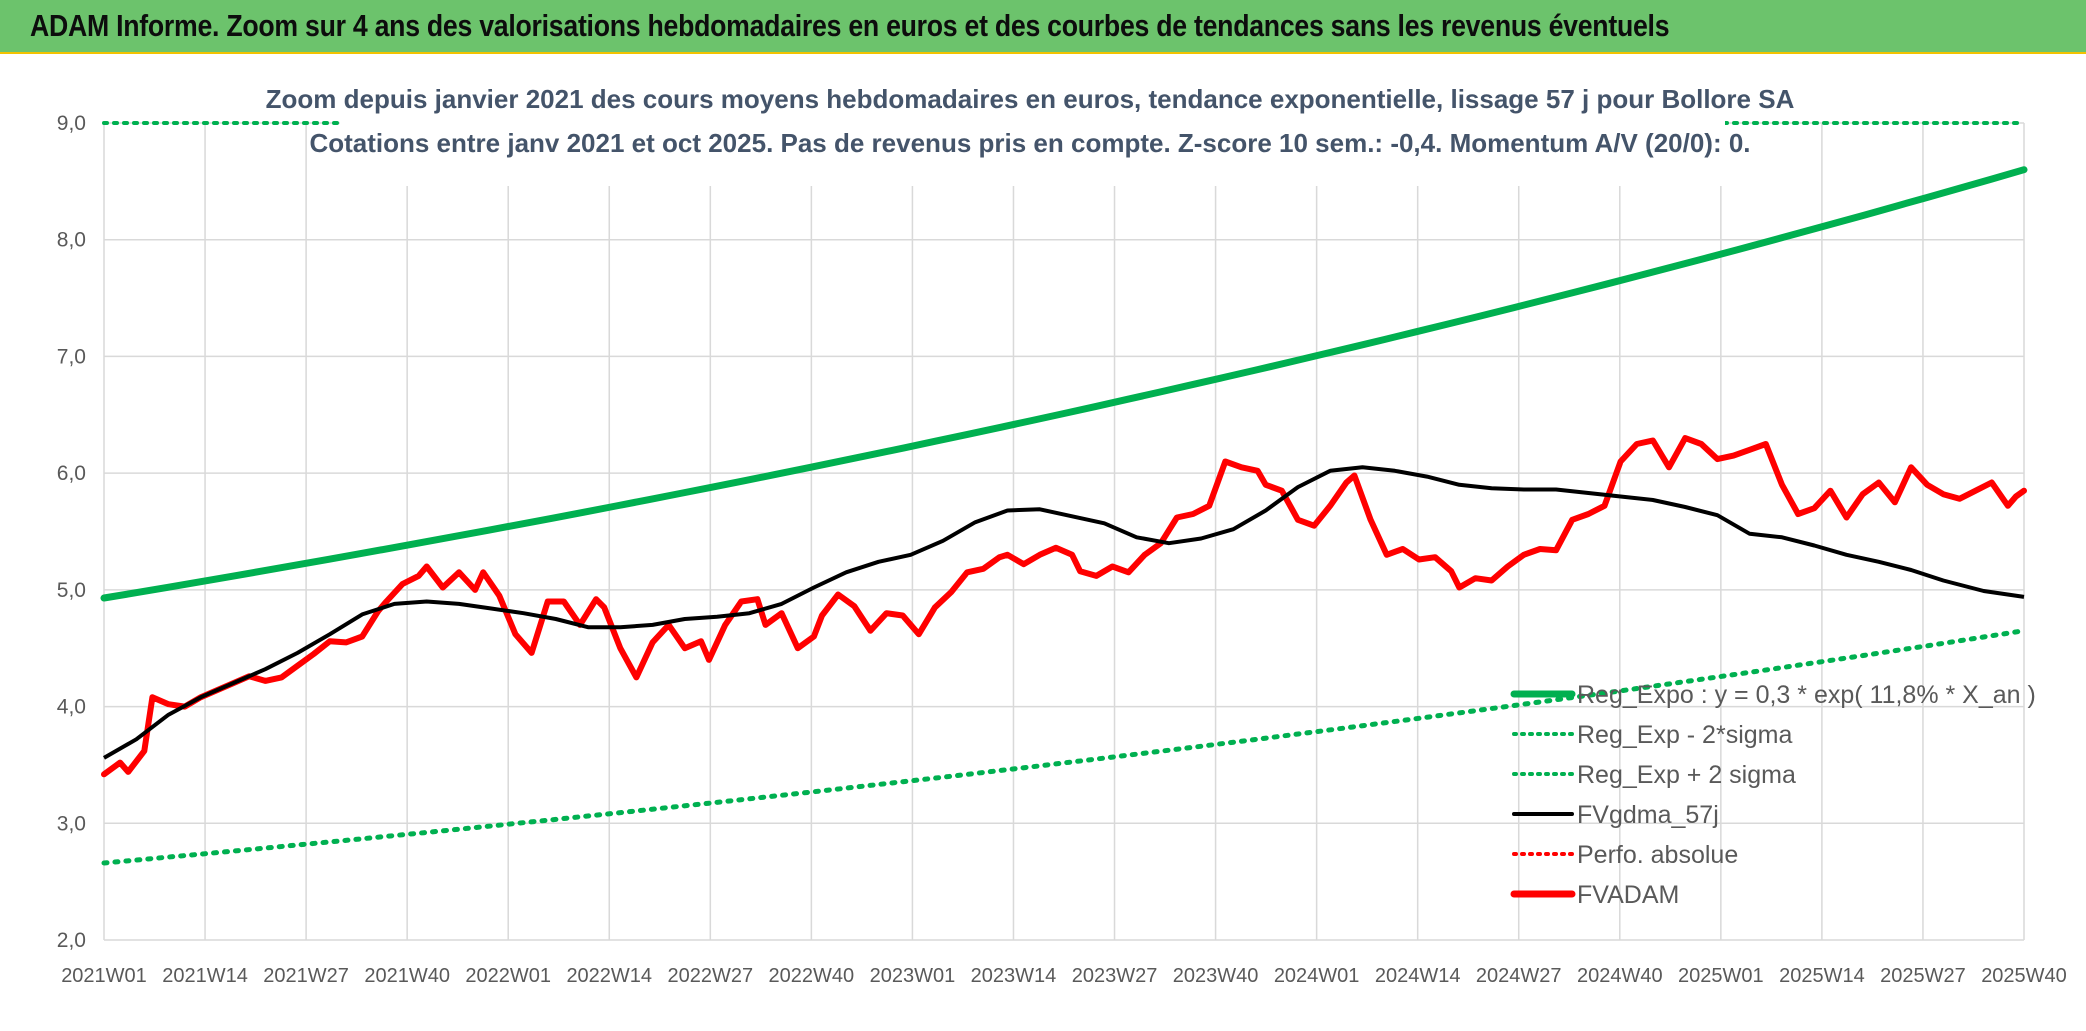 This screenshot has height=1031, width=2086. What do you see at coordinates (71, 940) in the screenshot?
I see `y-tick-label: 2,0` at bounding box center [71, 940].